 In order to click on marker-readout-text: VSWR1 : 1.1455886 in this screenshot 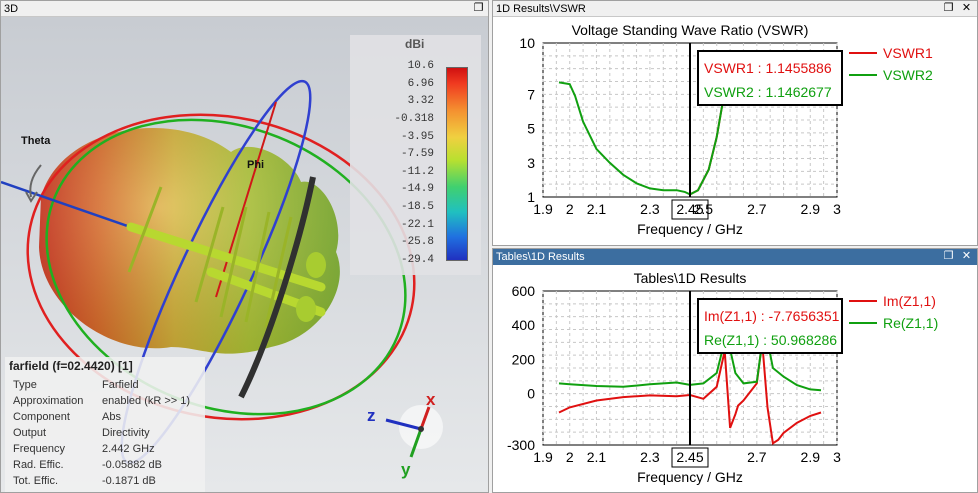, I will do `click(768, 68)`.